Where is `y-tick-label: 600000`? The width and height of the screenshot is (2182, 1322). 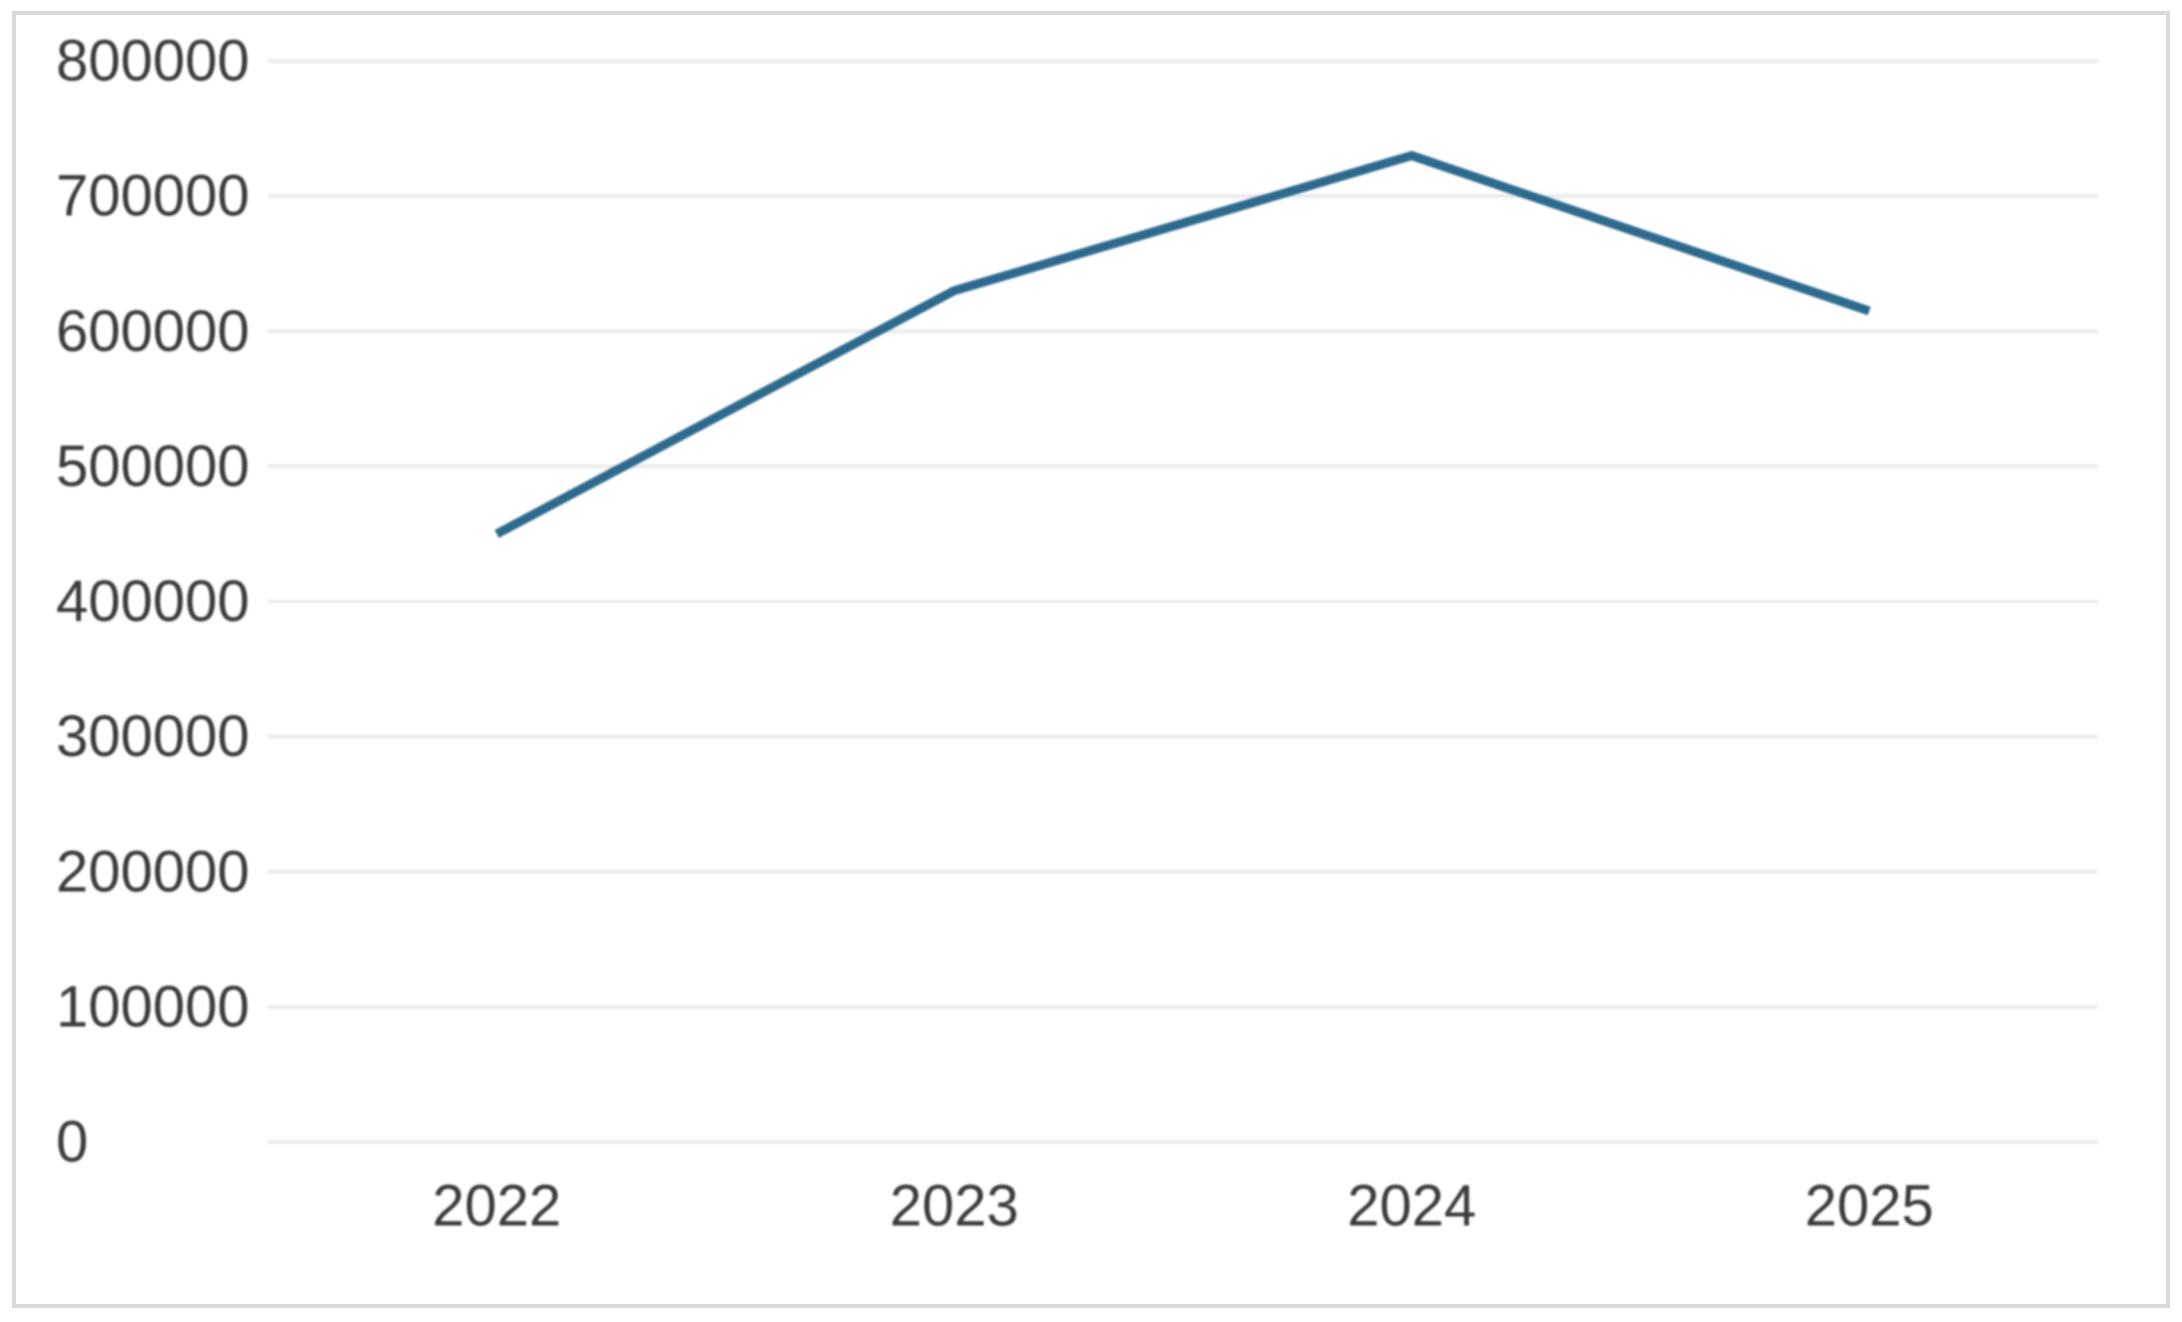 y-tick-label: 600000 is located at coordinates (153, 331).